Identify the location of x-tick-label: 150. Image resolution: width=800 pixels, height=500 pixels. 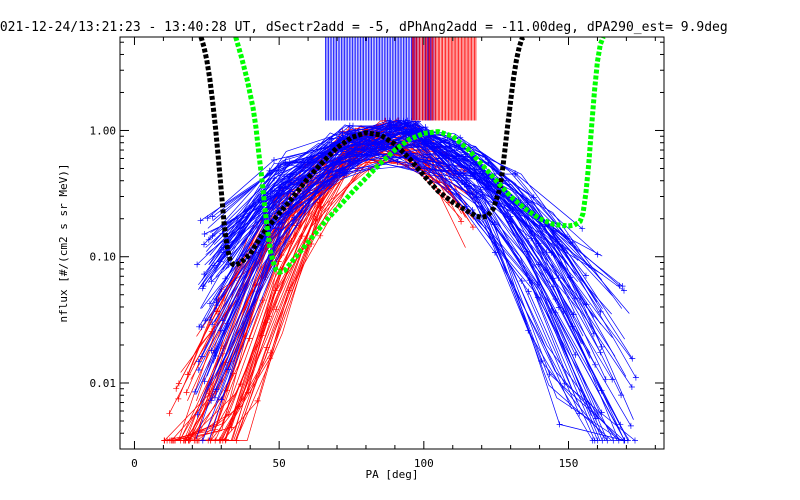
(569, 463).